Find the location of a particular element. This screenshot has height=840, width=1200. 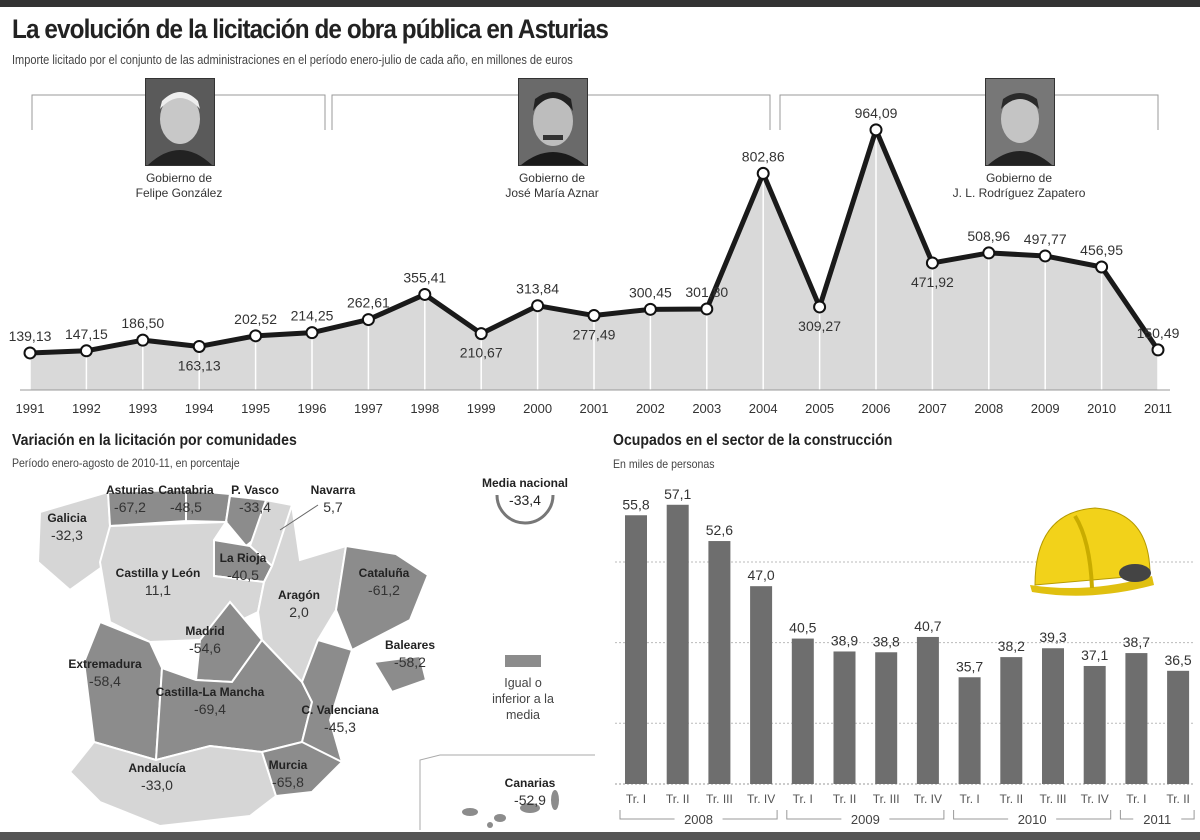

region-name: Asturias is located at coordinates (130, 490).